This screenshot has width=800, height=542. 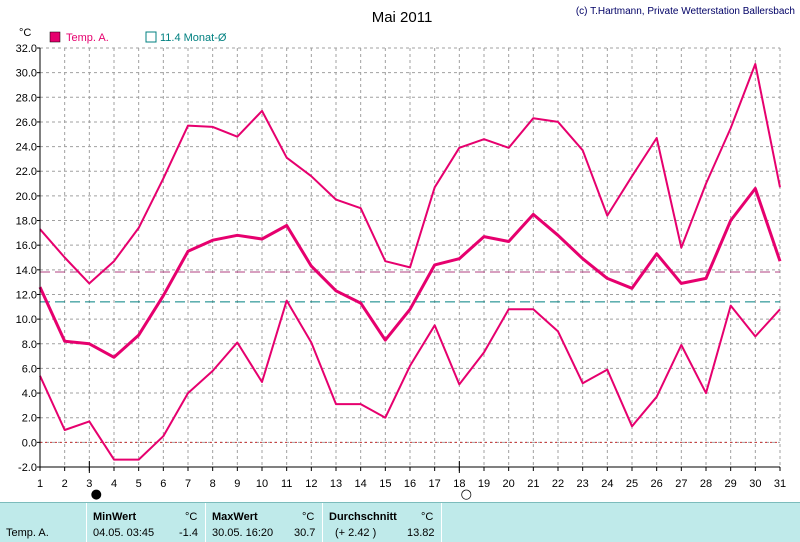 I want to click on x-tick-label: 26, so click(x=657, y=484).